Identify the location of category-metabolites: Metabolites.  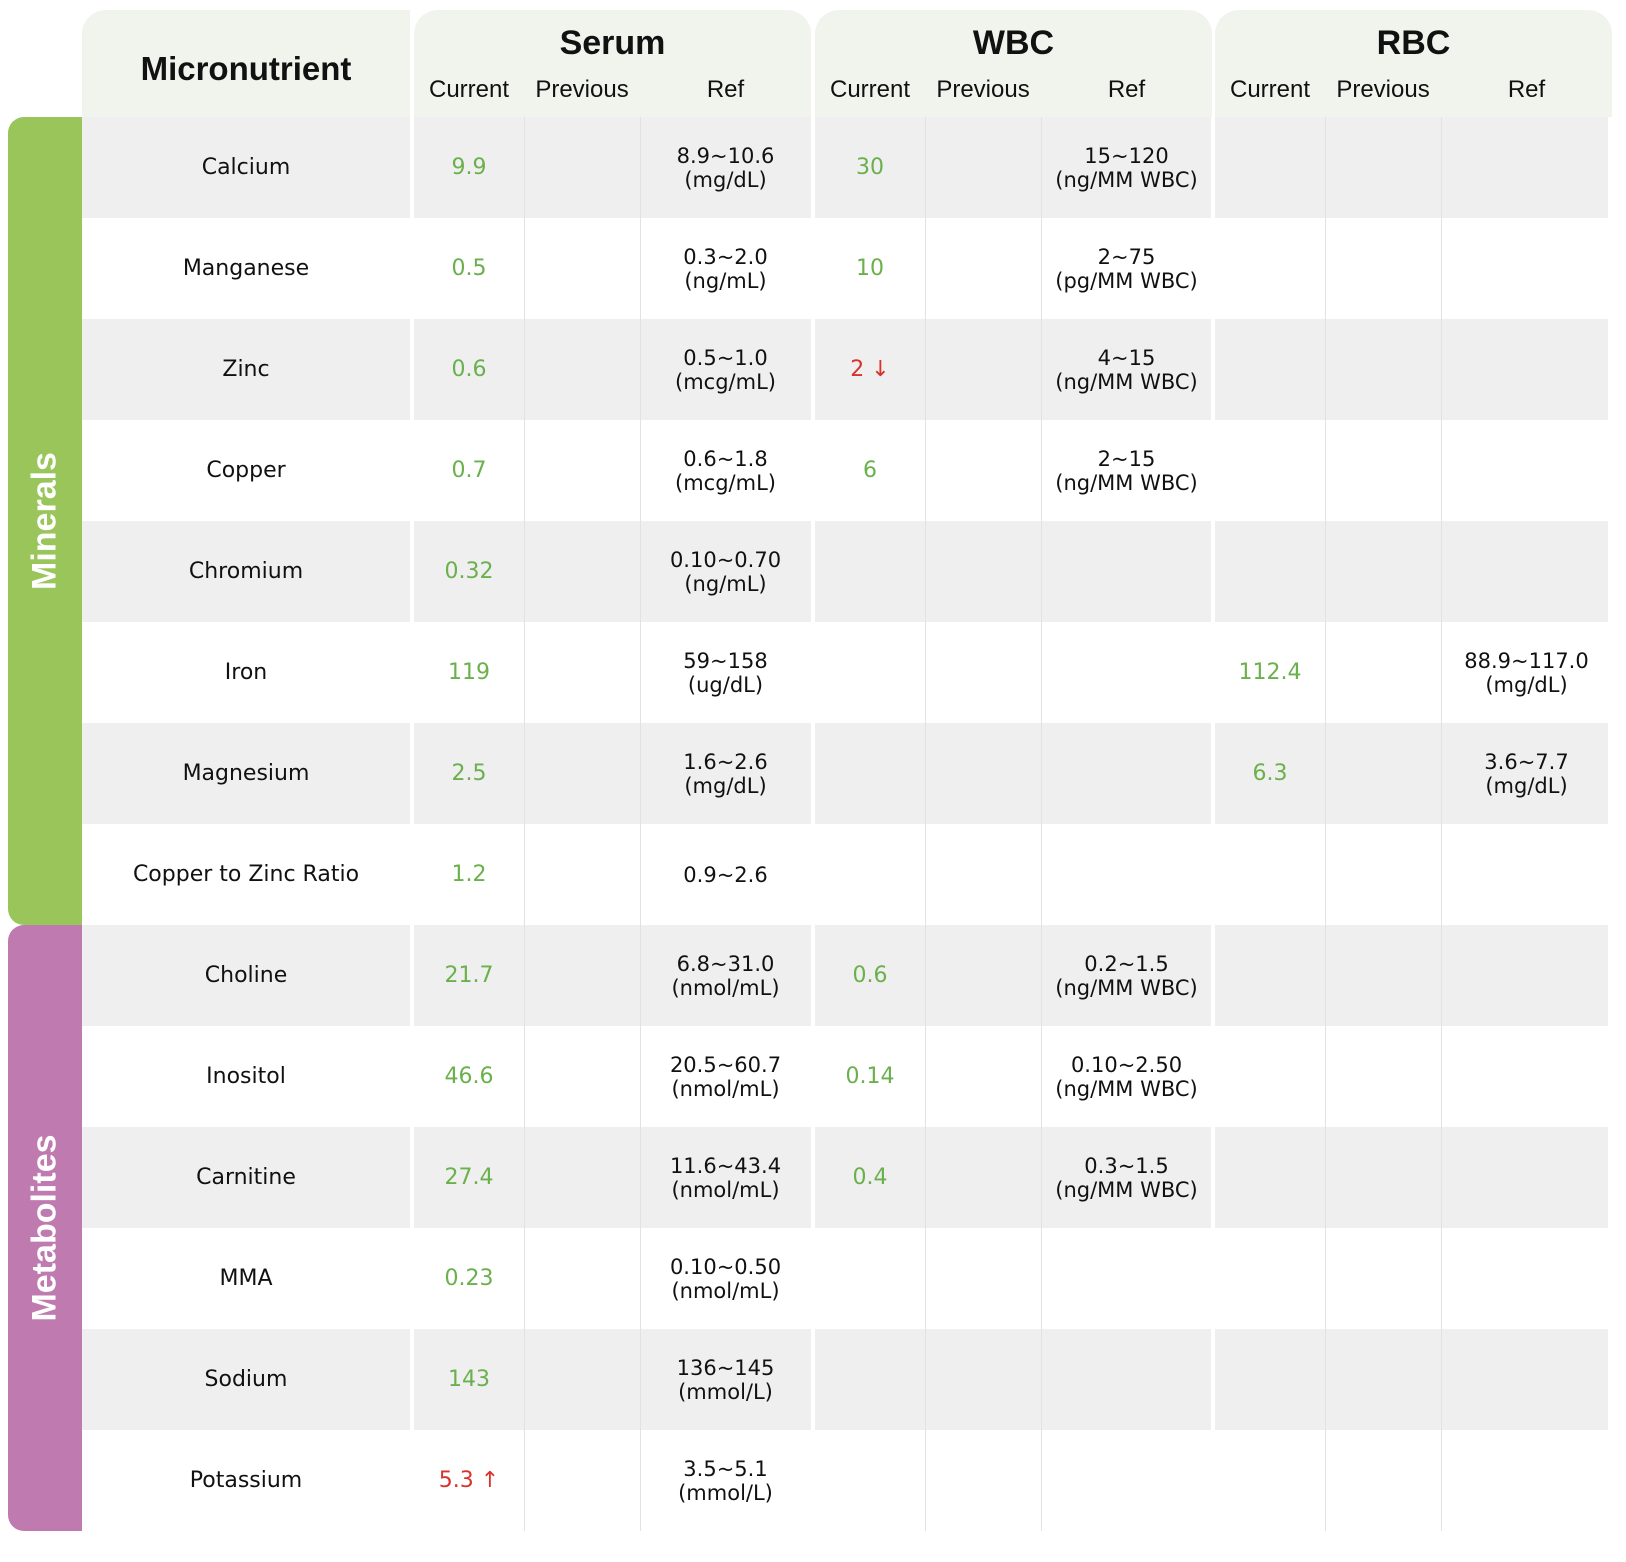
(45, 1228).